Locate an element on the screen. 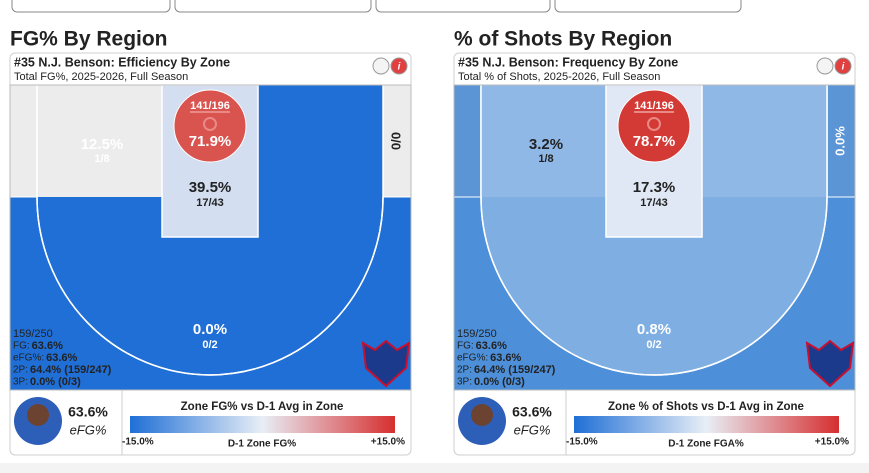 The height and width of the screenshot is (473, 869). zone-value: 17.3% is located at coordinates (654, 187).